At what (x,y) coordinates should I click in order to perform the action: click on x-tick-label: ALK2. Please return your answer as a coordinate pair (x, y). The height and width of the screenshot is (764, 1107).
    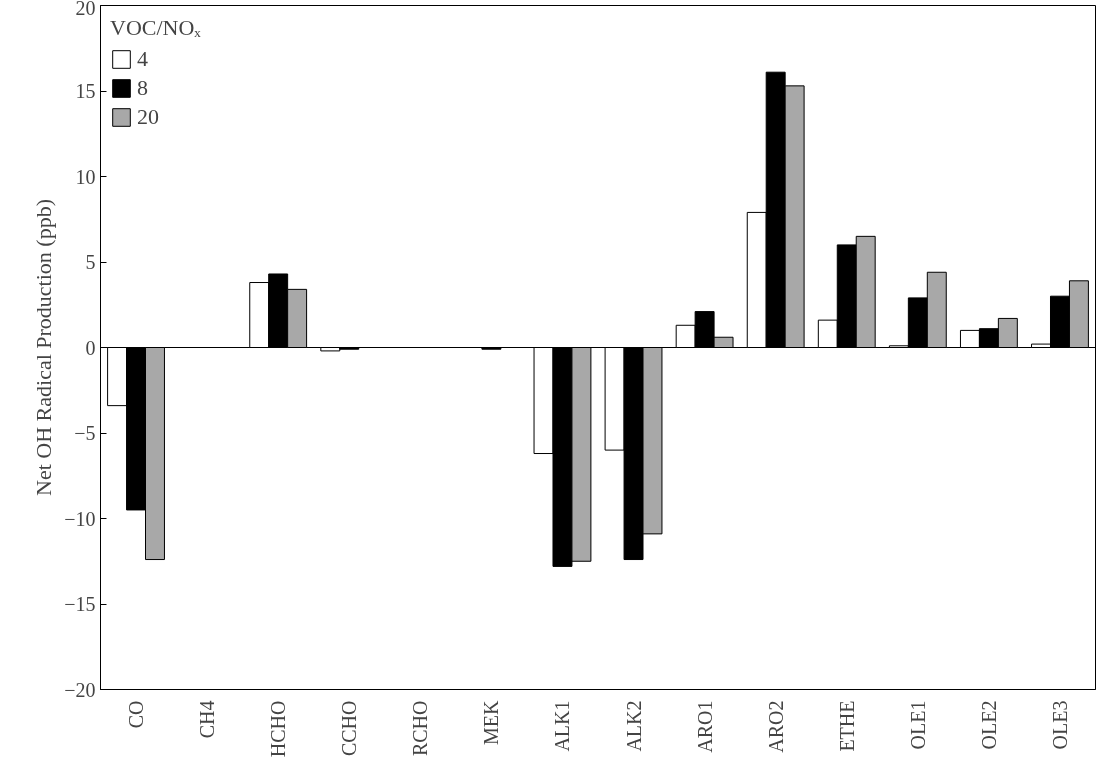
    Looking at the image, I should click on (633, 726).